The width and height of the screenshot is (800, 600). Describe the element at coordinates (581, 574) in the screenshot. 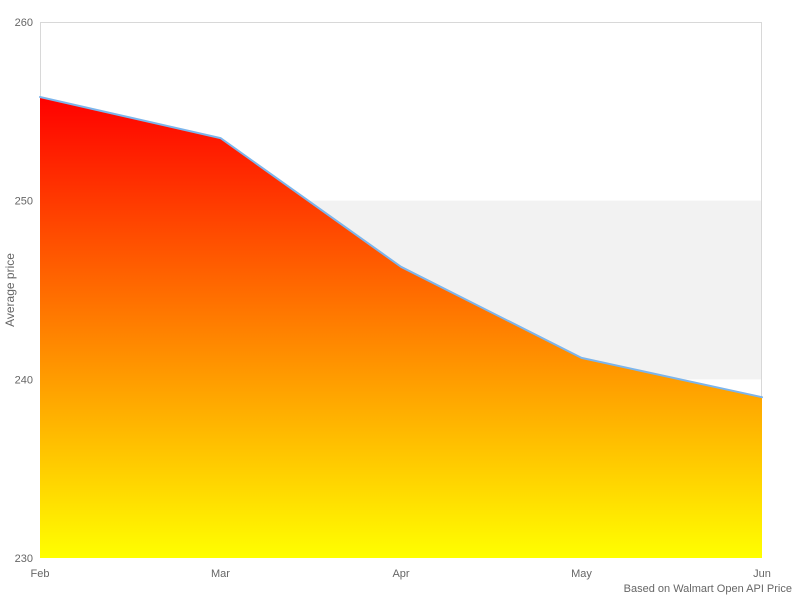

I see `x-tick-label: May` at that location.